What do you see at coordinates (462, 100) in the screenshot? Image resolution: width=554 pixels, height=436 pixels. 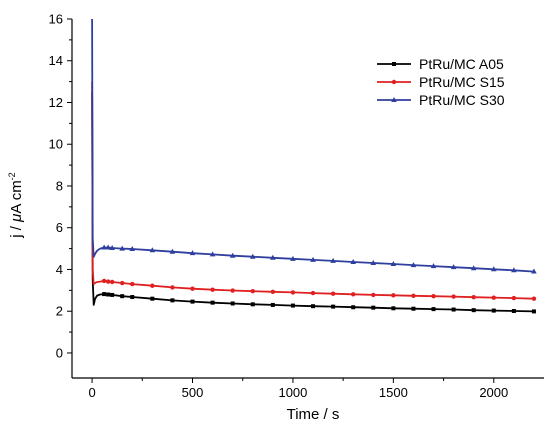 I see `legend-label: PtRu/MC S30` at bounding box center [462, 100].